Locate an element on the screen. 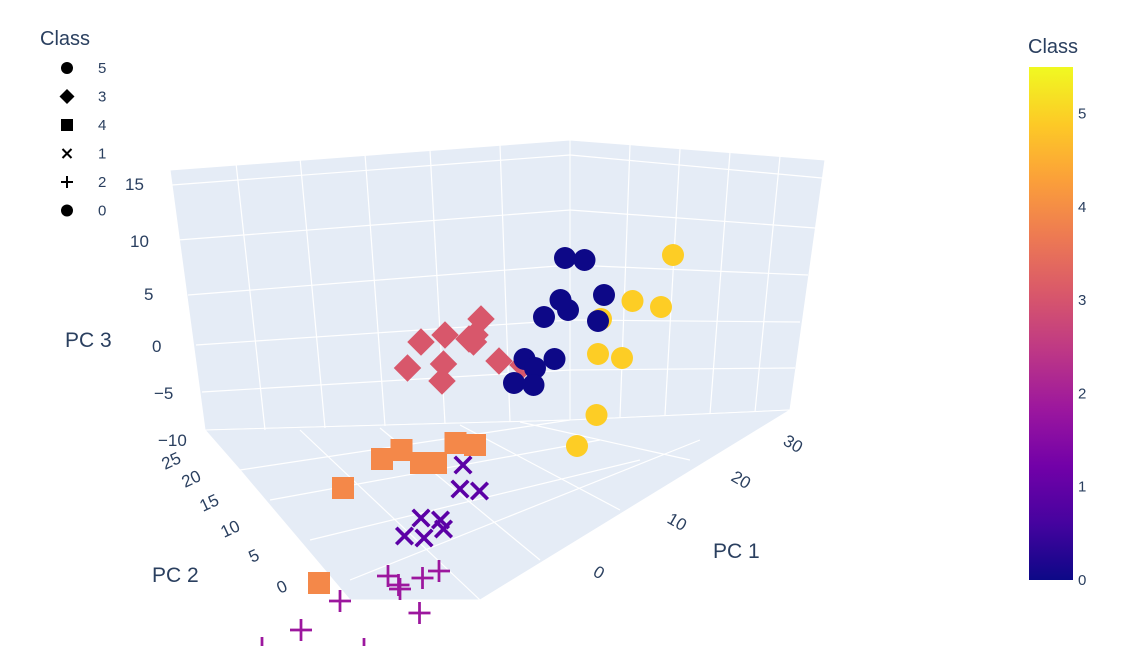  colorbar-tick: 3 is located at coordinates (1082, 300).